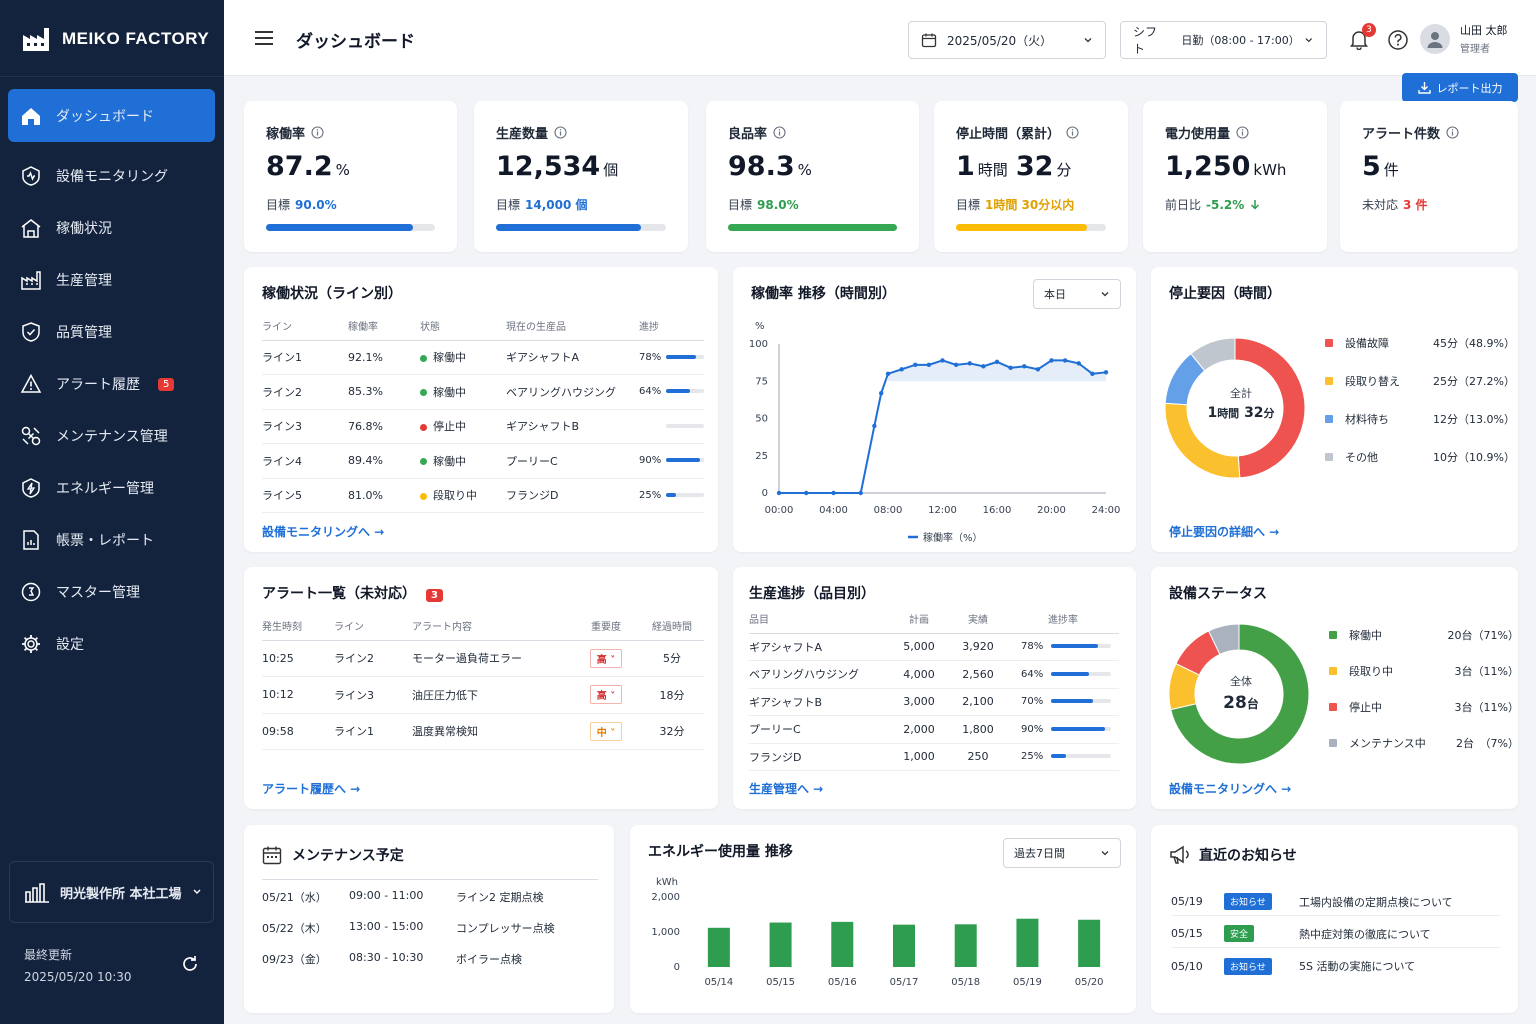  Describe the element at coordinates (934, 647) in the screenshot. I see `table-row: ギアシャフトA 5,000 3,920 78%` at that location.